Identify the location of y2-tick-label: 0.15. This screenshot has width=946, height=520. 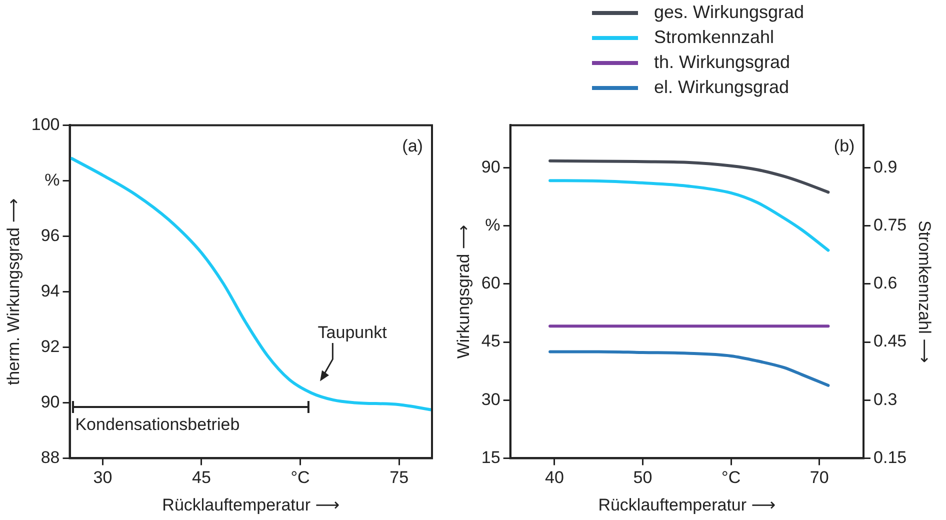
(890, 457).